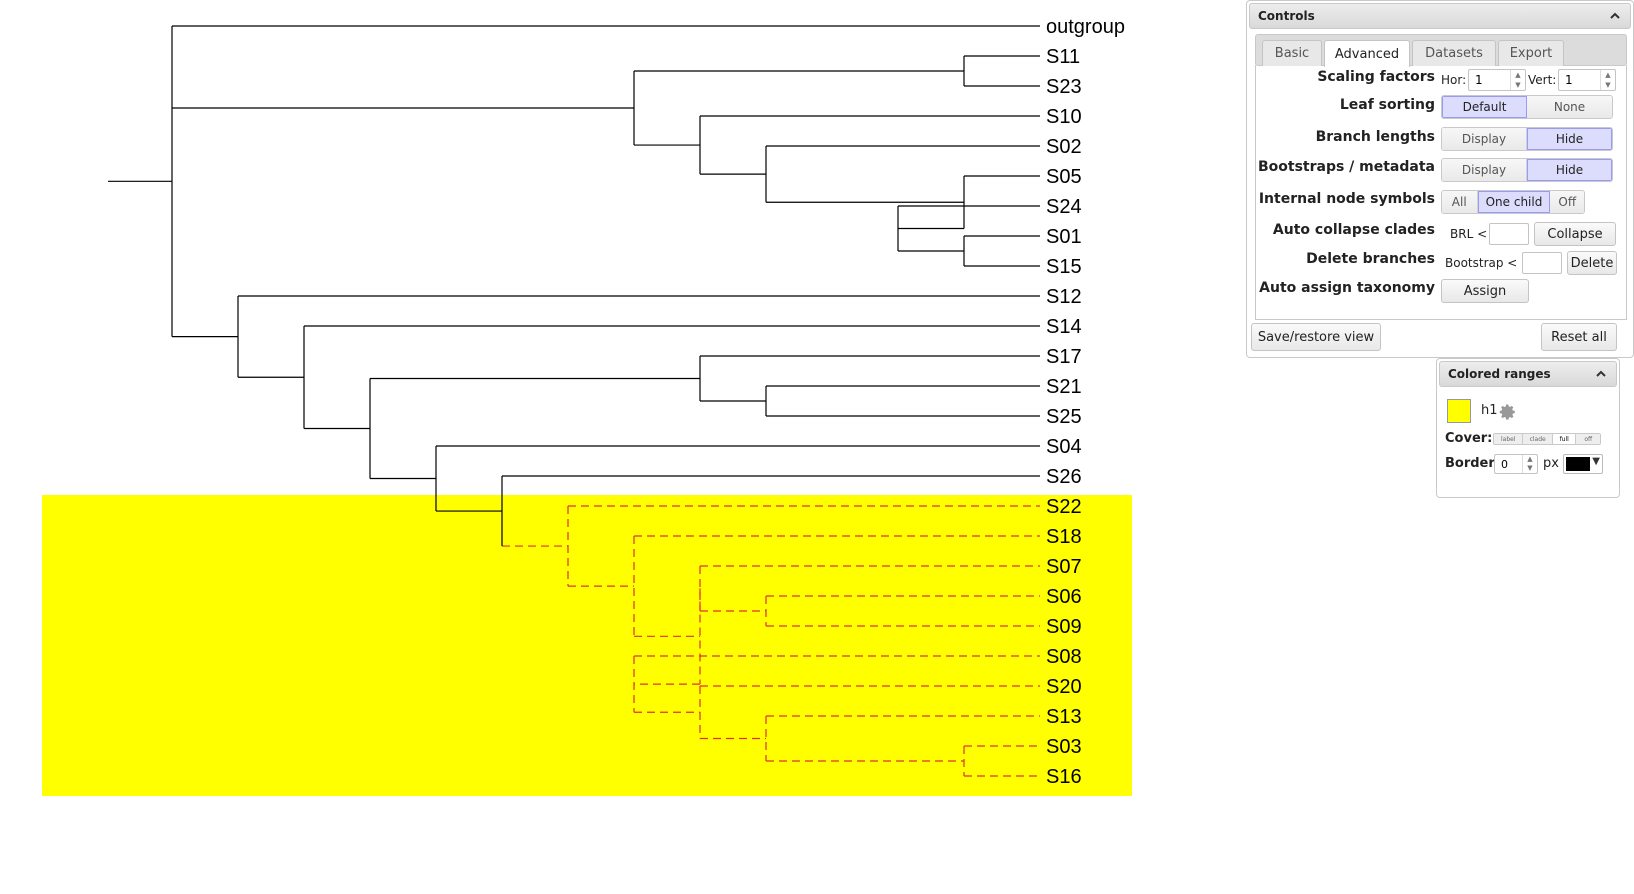  I want to click on leaf-label-s23: S23, so click(1064, 87).